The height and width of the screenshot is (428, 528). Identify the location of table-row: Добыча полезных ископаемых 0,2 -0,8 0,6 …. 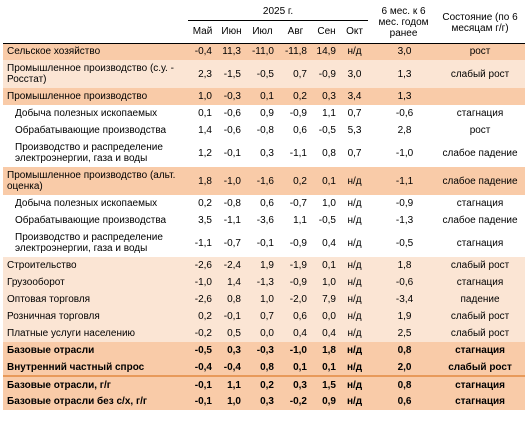
(264, 203).